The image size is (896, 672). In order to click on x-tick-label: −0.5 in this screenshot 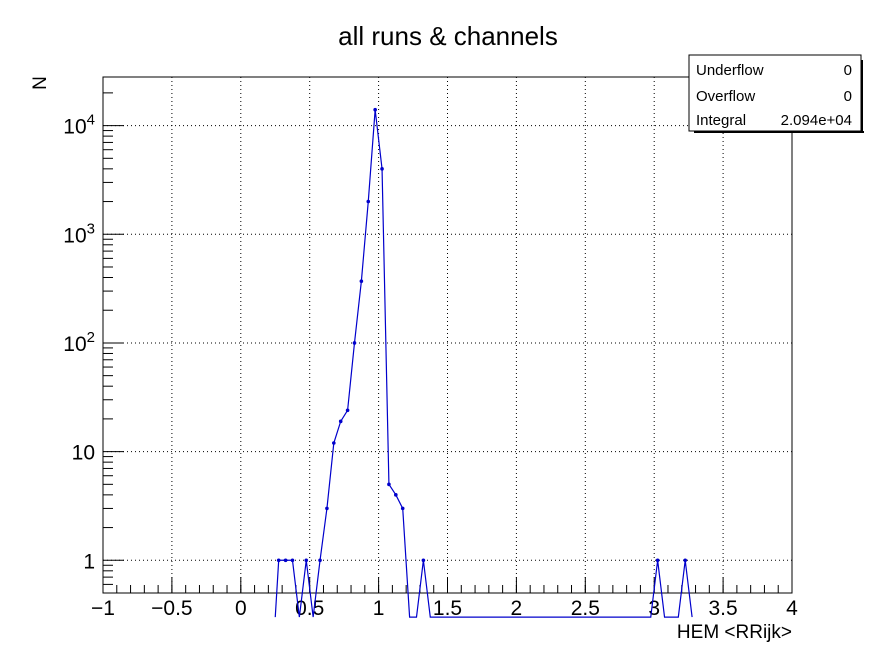, I will do `click(171, 608)`.